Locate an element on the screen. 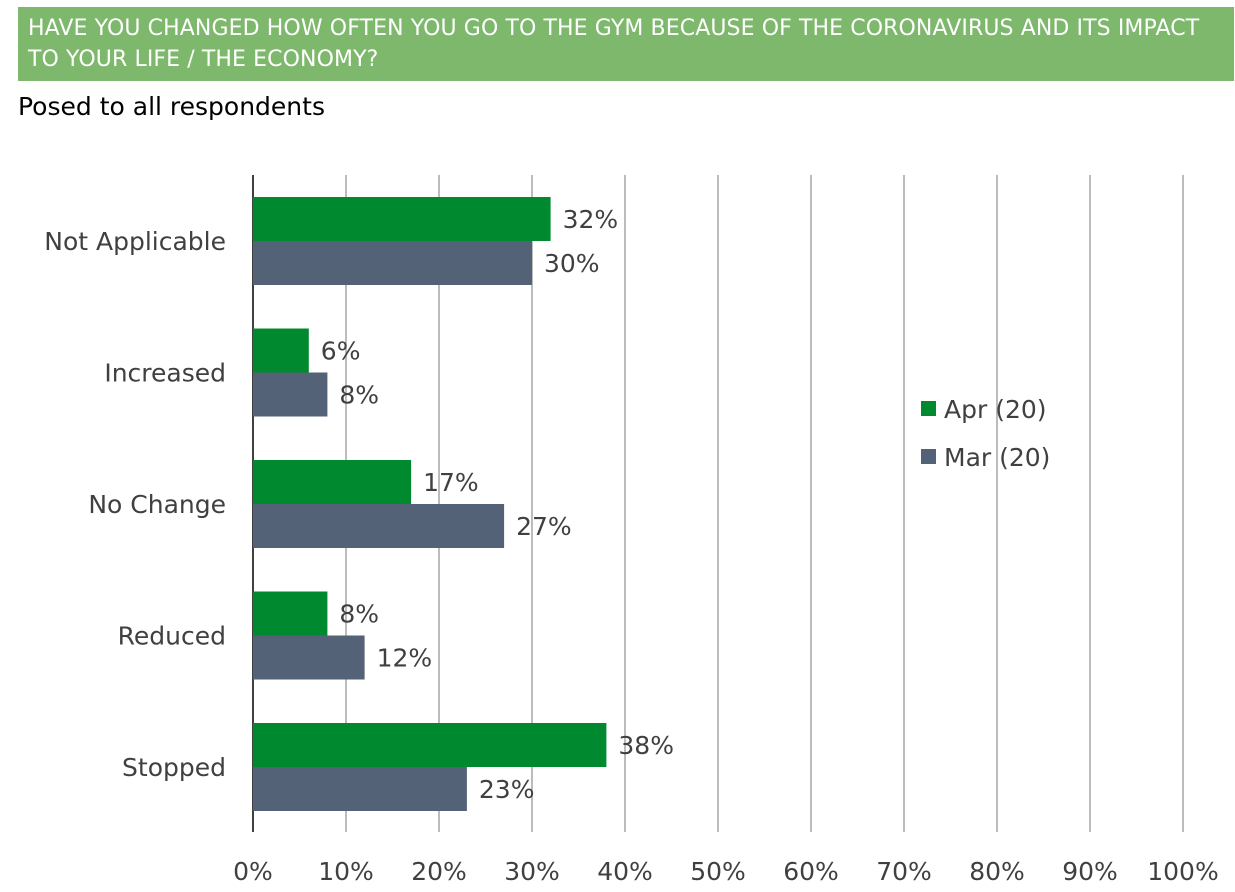  data-label: 17% is located at coordinates (451, 482).